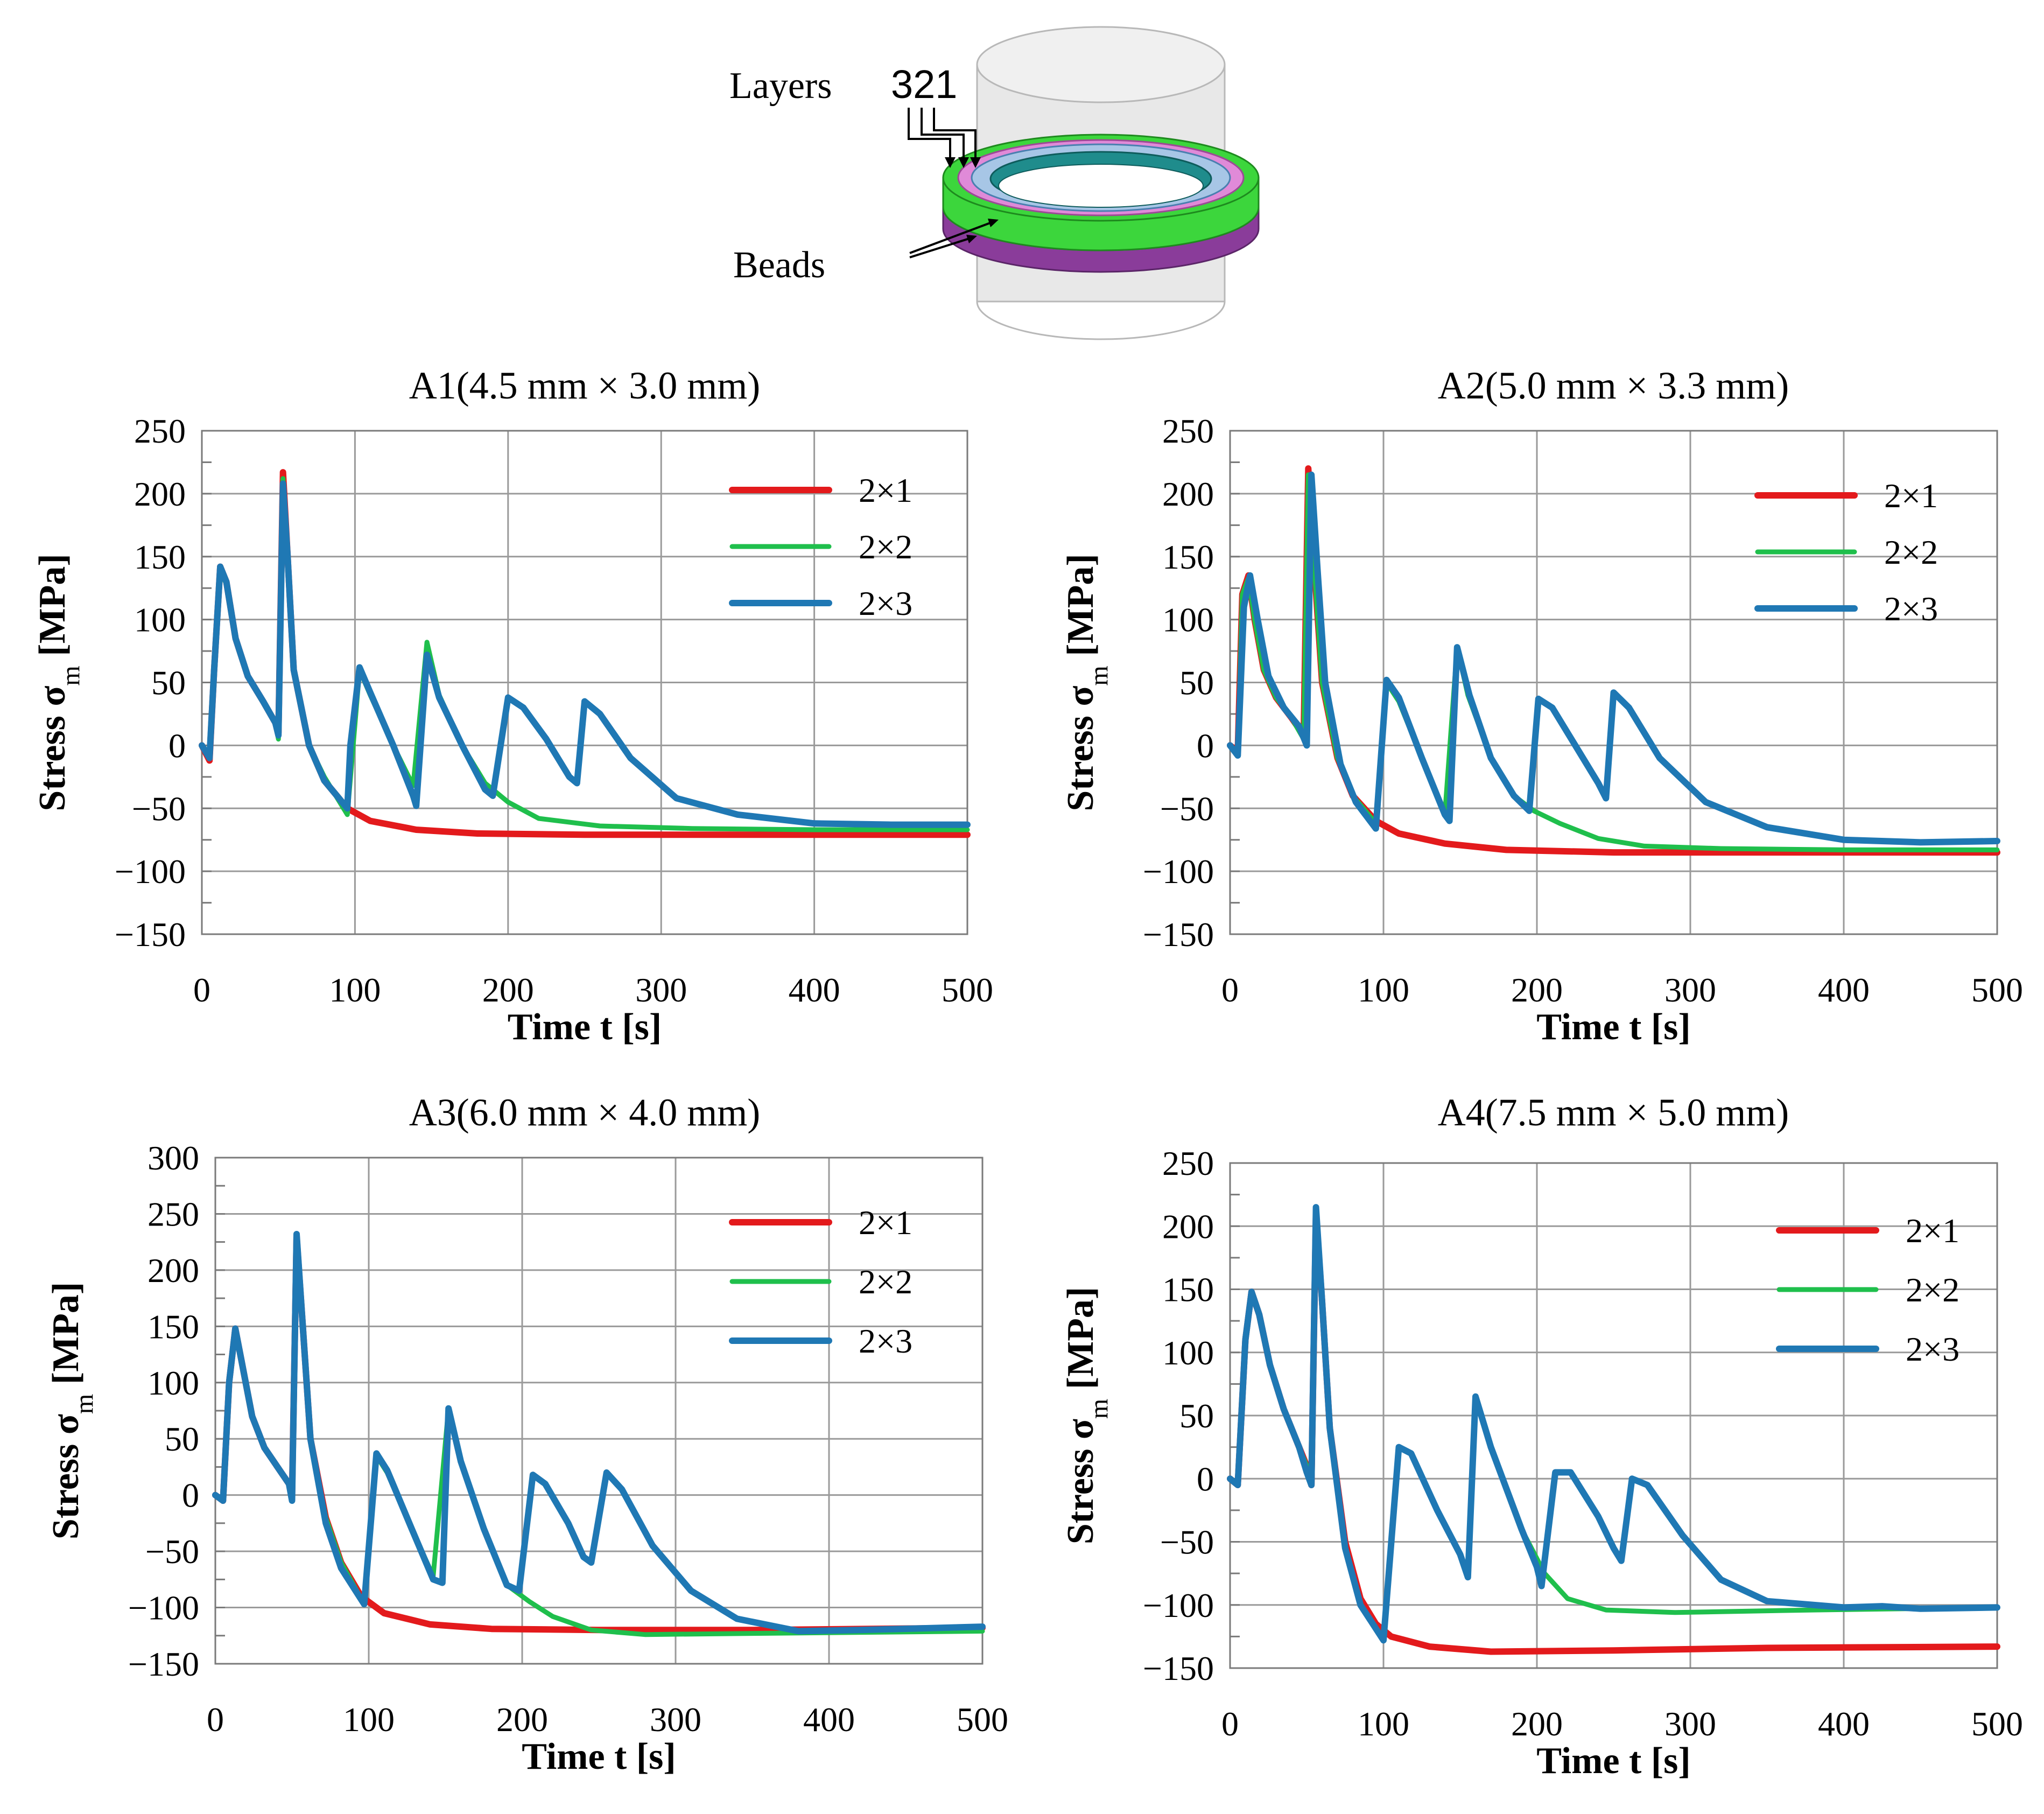  Describe the element at coordinates (1613, 1112) in the screenshot. I see `chart-title: A4(7.5 mm × 5.0 mm)` at that location.